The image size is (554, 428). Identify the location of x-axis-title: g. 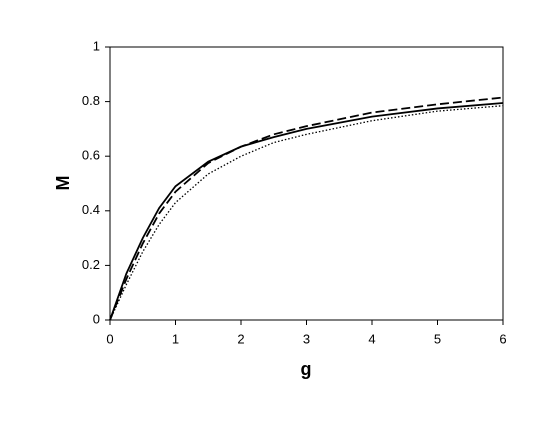
(306, 369).